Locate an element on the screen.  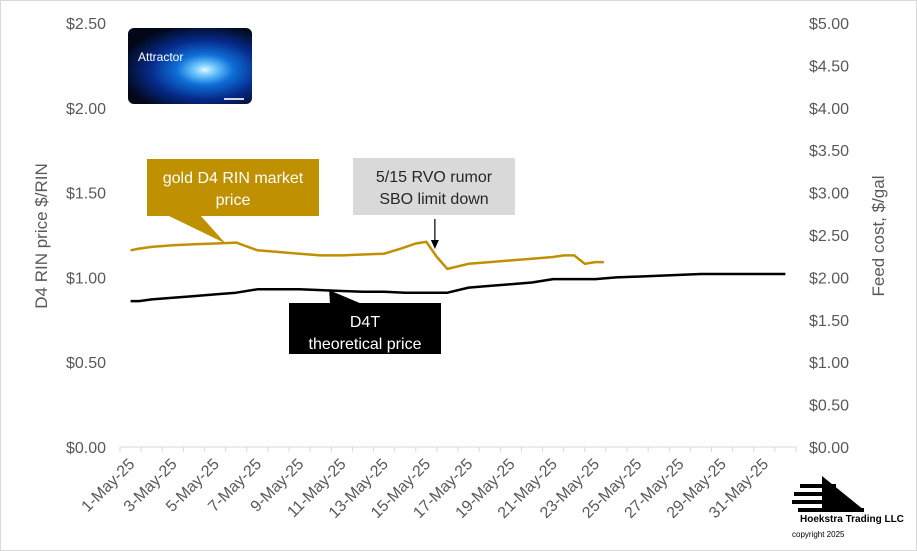
y-tick-label: $2.00 is located at coordinates (86, 109).